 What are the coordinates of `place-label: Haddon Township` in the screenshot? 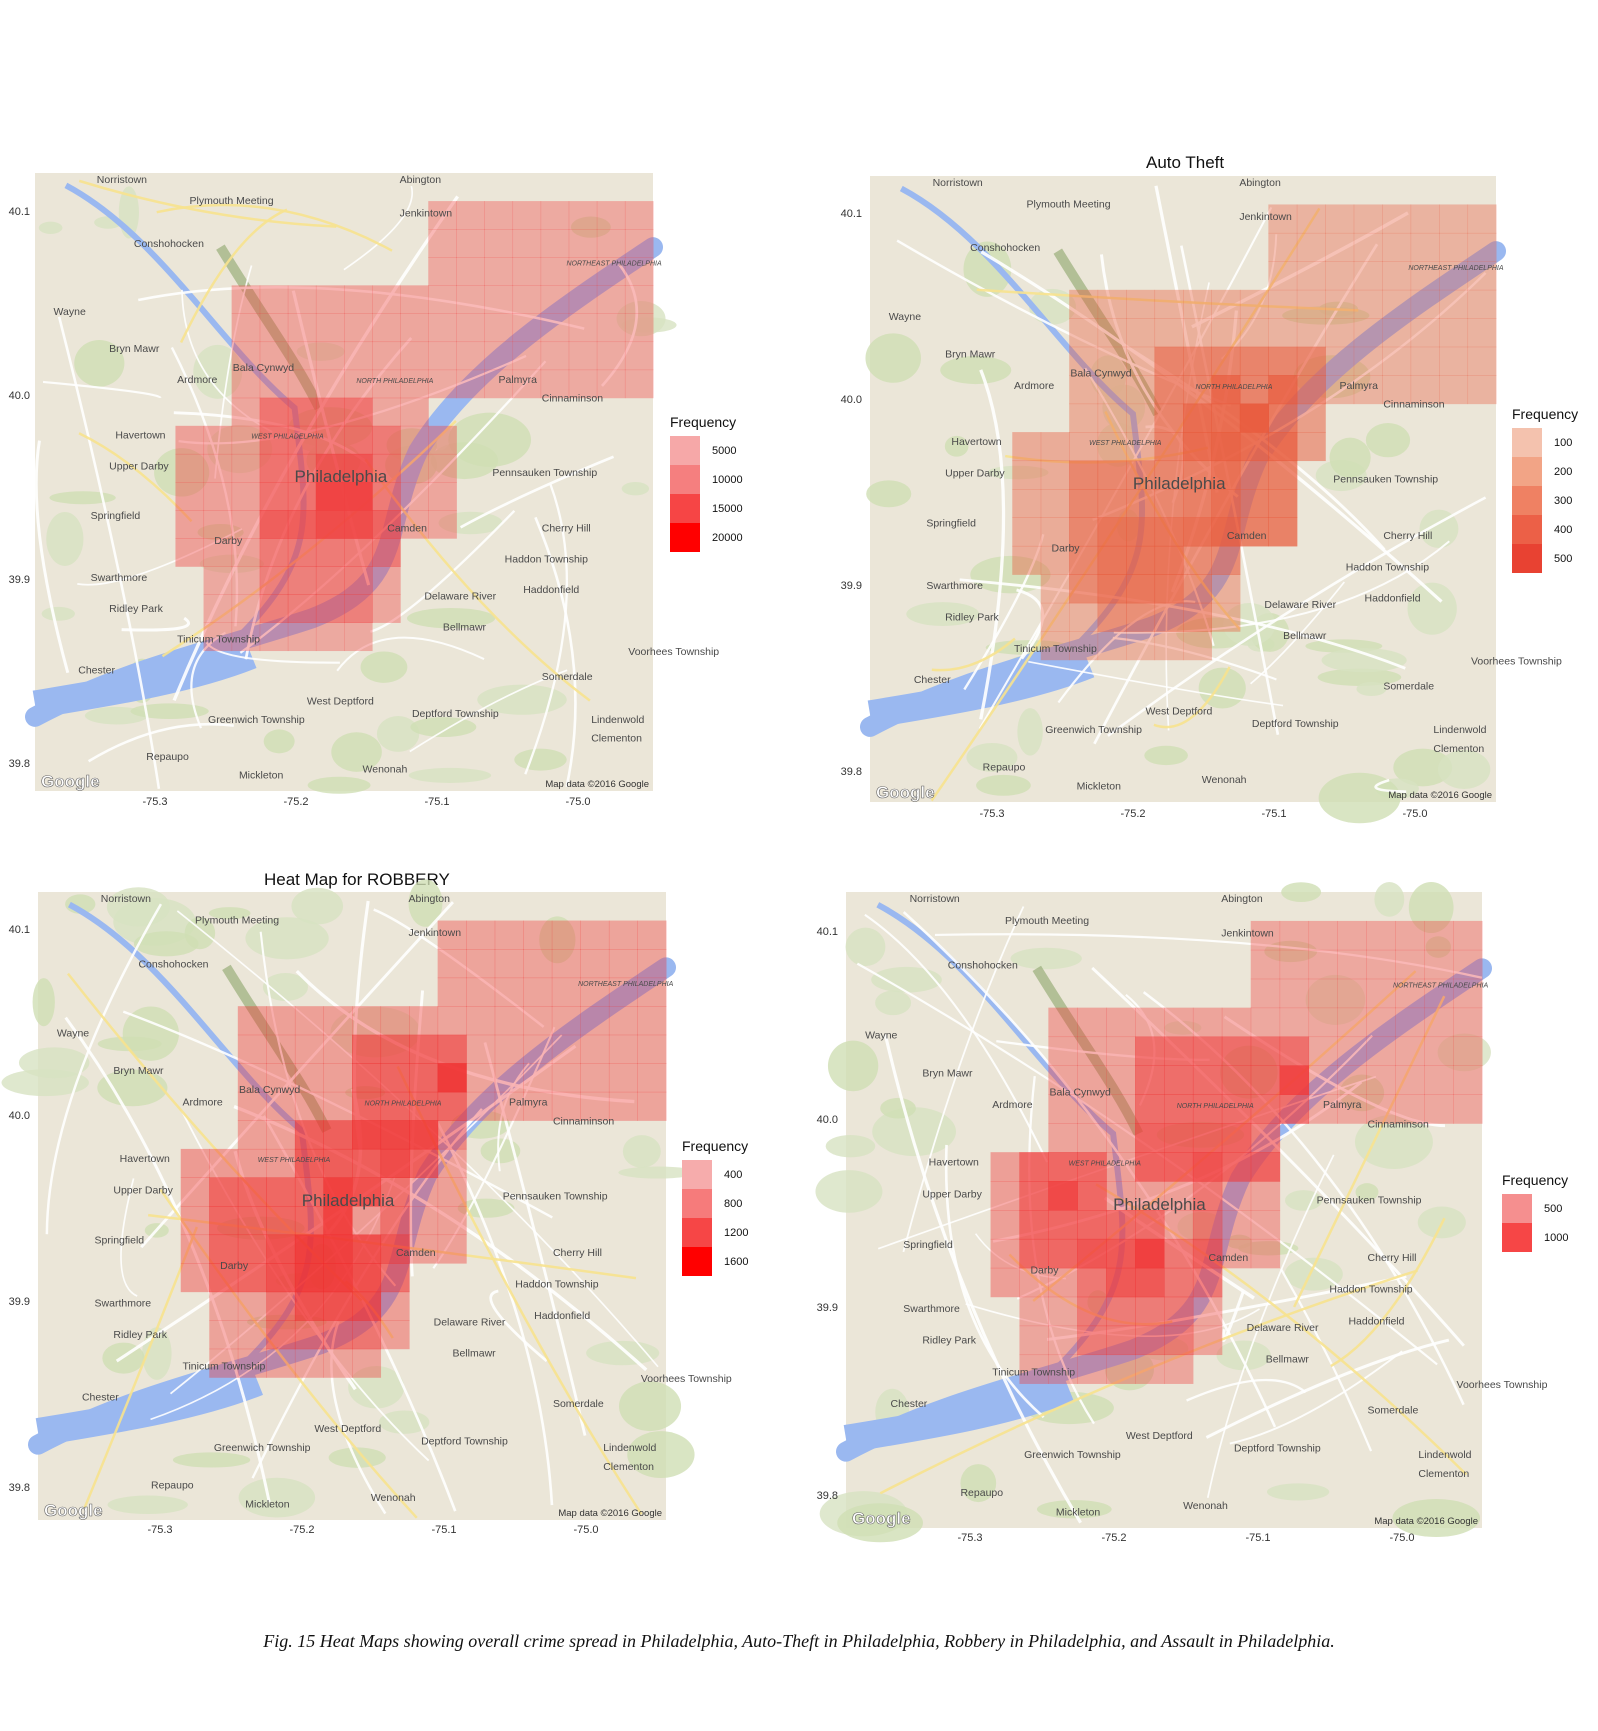 It's located at (546, 559).